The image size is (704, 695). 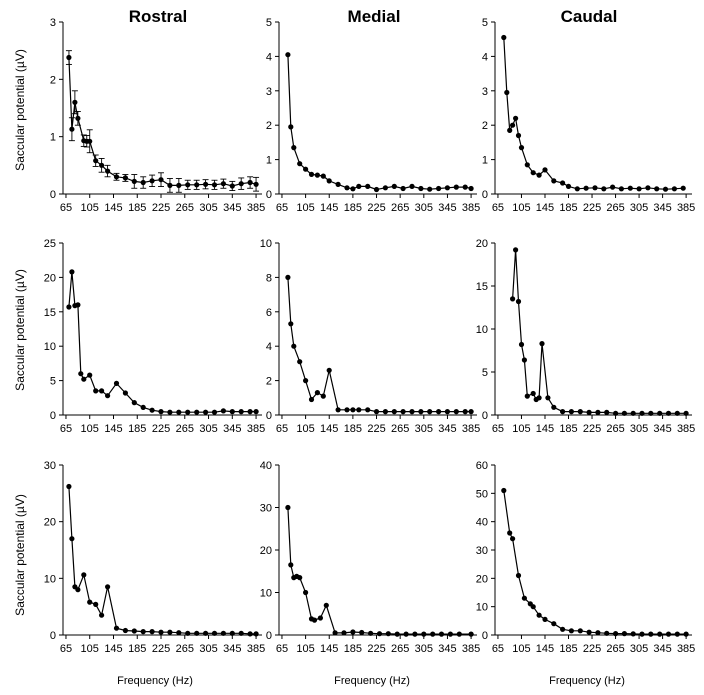 What do you see at coordinates (90, 429) in the screenshot?
I see `x-tick-label-r2c1: 105` at bounding box center [90, 429].